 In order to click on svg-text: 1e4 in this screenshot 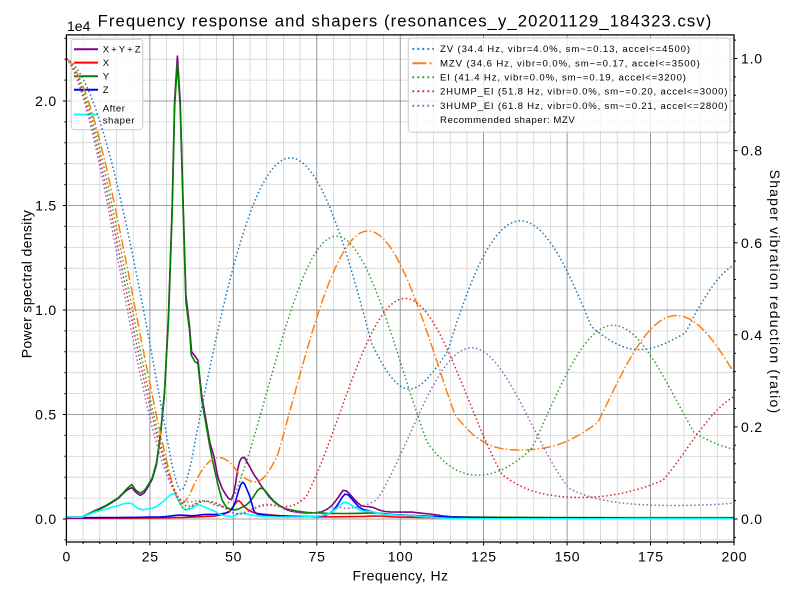, I will do `click(79, 26)`.